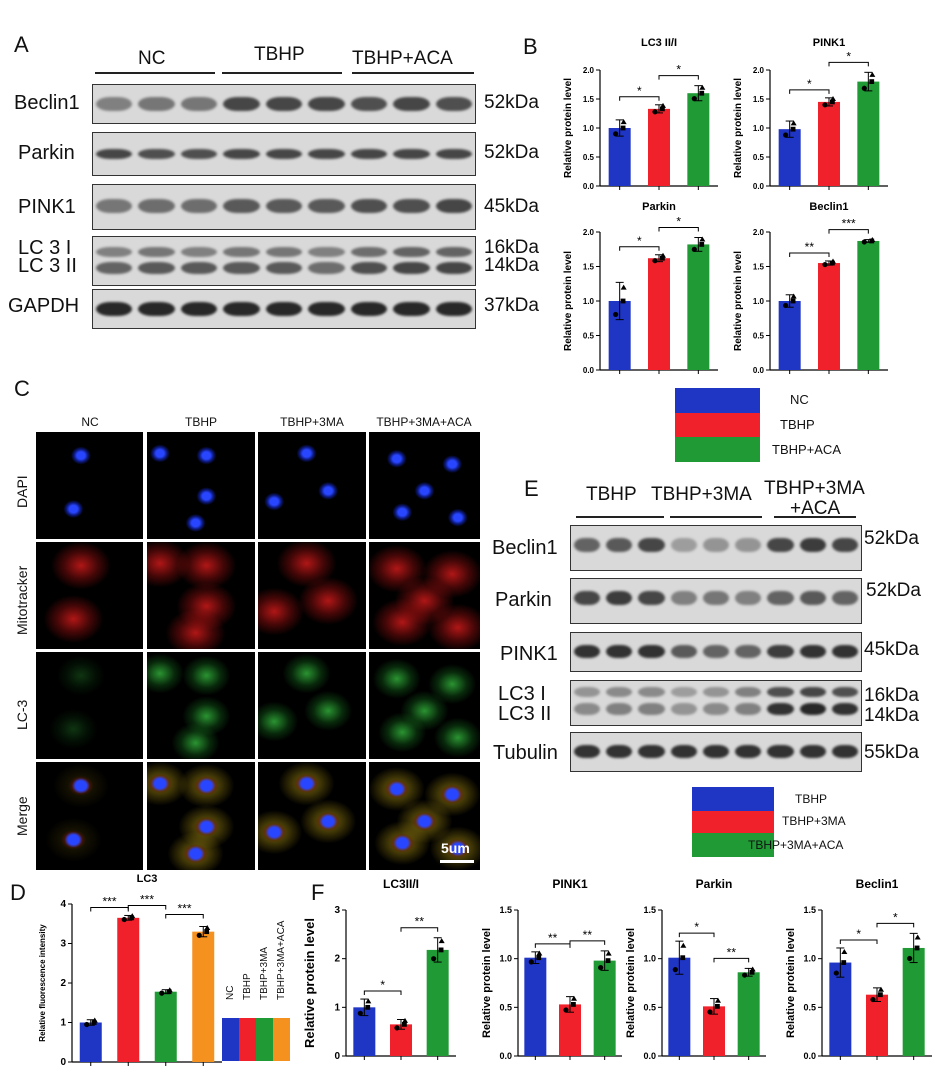 Image resolution: width=945 pixels, height=1076 pixels. Describe the element at coordinates (63, 983) in the screenshot. I see `chartD-ytick-label: 2` at that location.